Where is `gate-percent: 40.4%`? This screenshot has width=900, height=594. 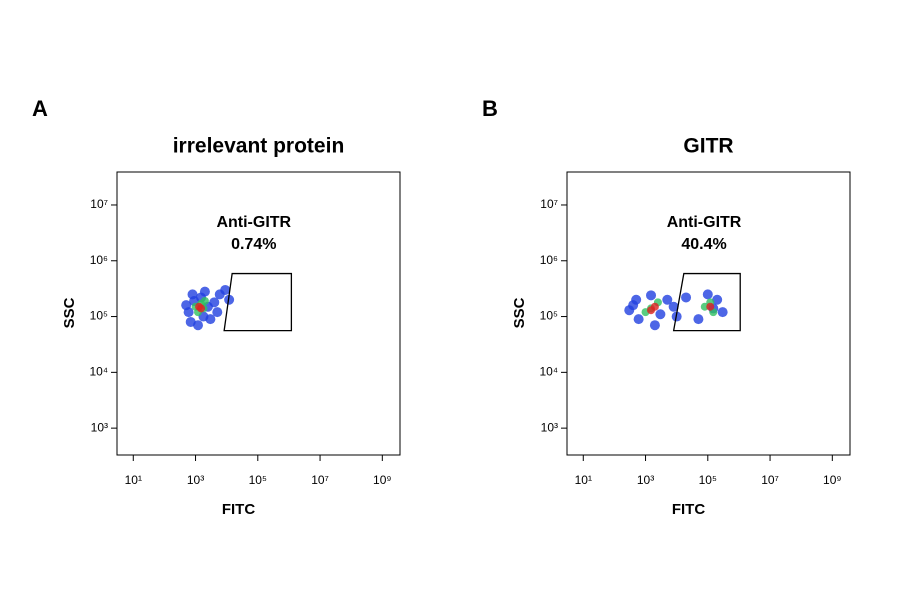
gate-percent: 40.4% is located at coordinates (703, 244).